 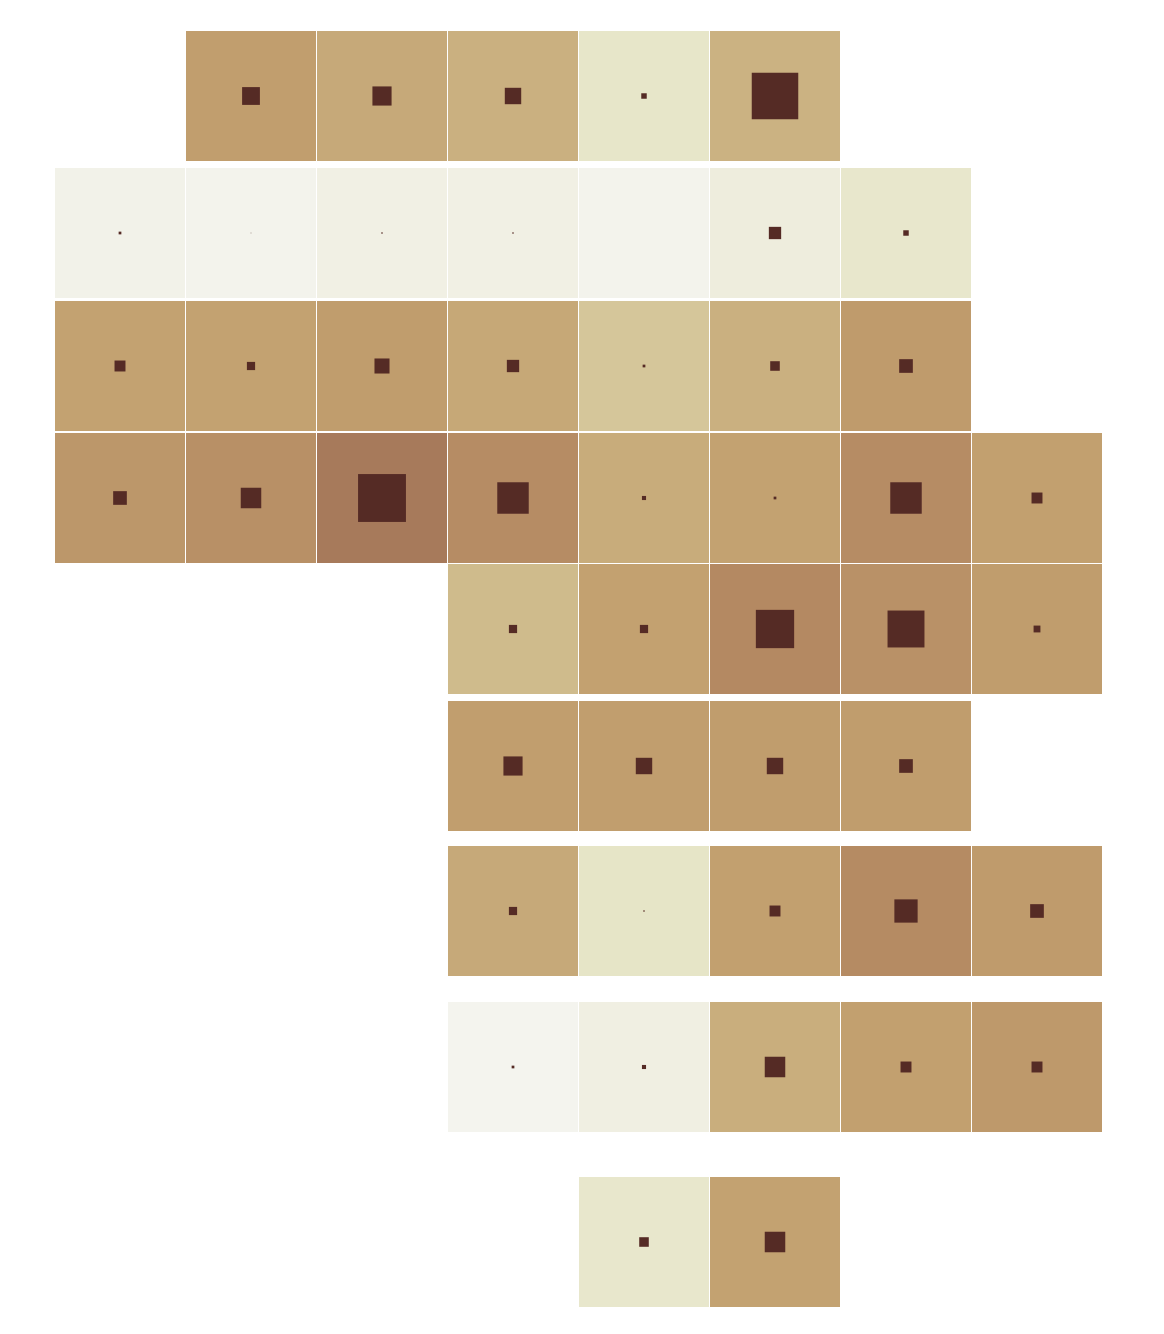 What do you see at coordinates (644, 1067) in the screenshot?
I see `heatmap-marker-r7-c4` at bounding box center [644, 1067].